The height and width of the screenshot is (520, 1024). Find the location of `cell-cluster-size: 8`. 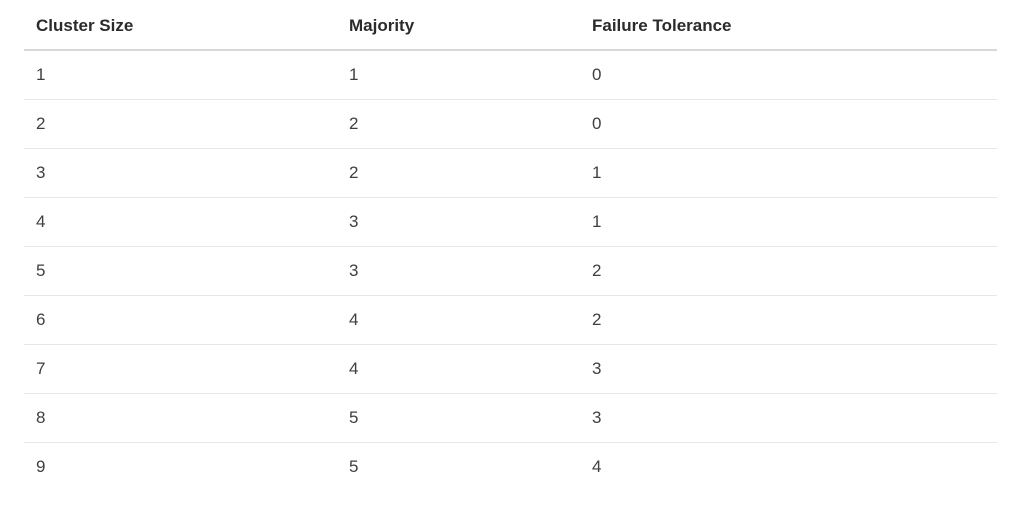

cell-cluster-size: 8 is located at coordinates (180, 418).